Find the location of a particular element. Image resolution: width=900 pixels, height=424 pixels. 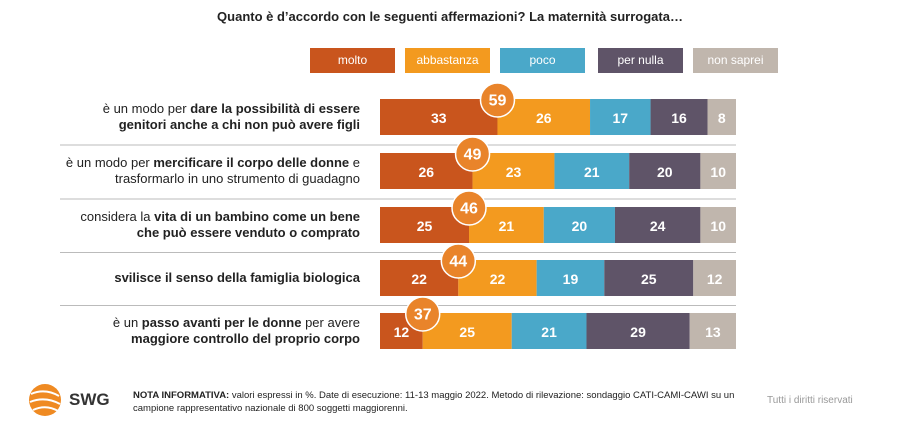

value-label: 19 is located at coordinates (571, 279).